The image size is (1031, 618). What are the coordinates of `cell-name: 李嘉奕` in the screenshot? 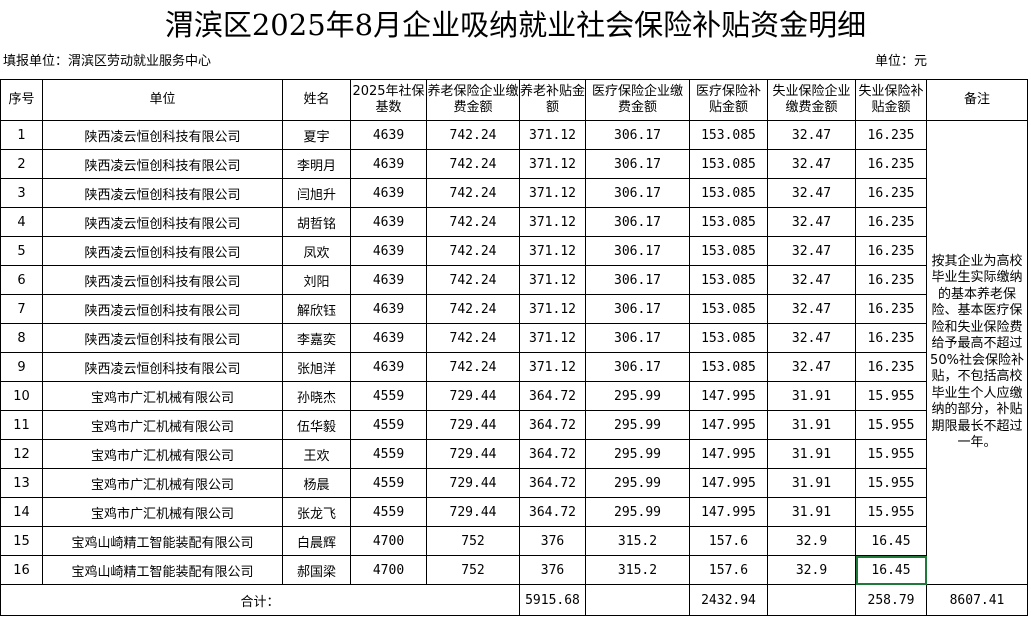 It's located at (316, 338).